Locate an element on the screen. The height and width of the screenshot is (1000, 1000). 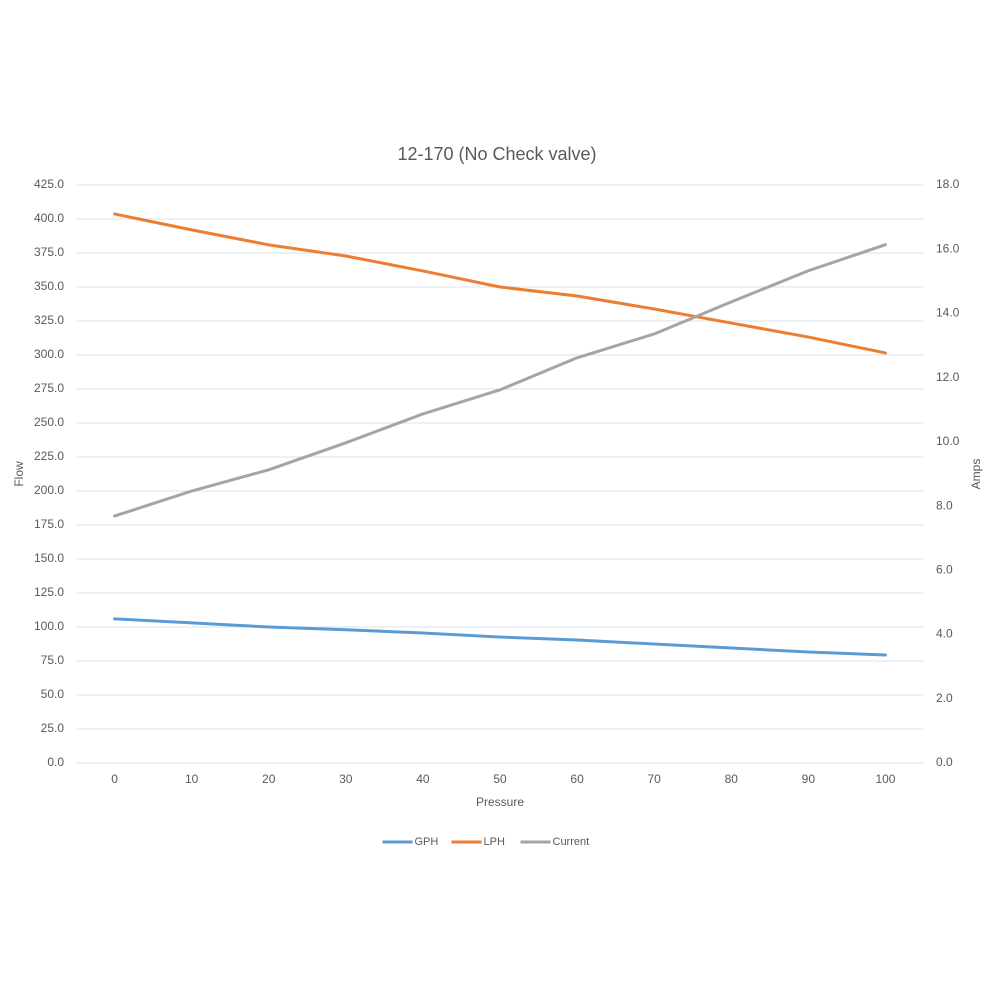
x-tick-label: 60 is located at coordinates (577, 779).